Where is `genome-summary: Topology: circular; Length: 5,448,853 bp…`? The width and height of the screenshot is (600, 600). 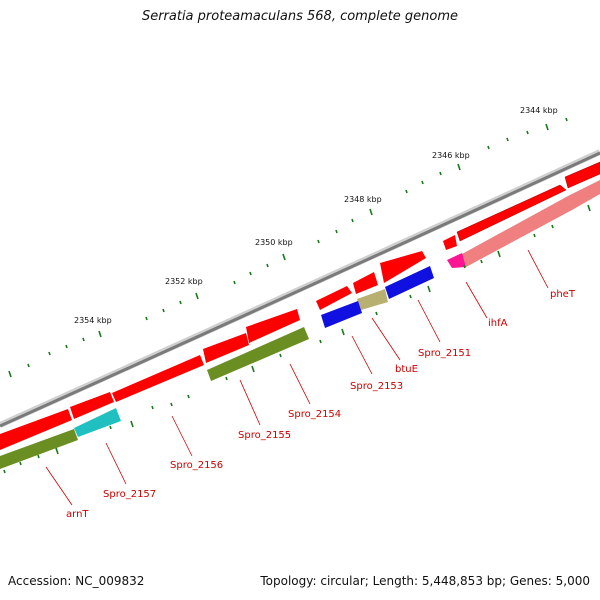 genome-summary: Topology: circular; Length: 5,448,853 bp… is located at coordinates (425, 581).